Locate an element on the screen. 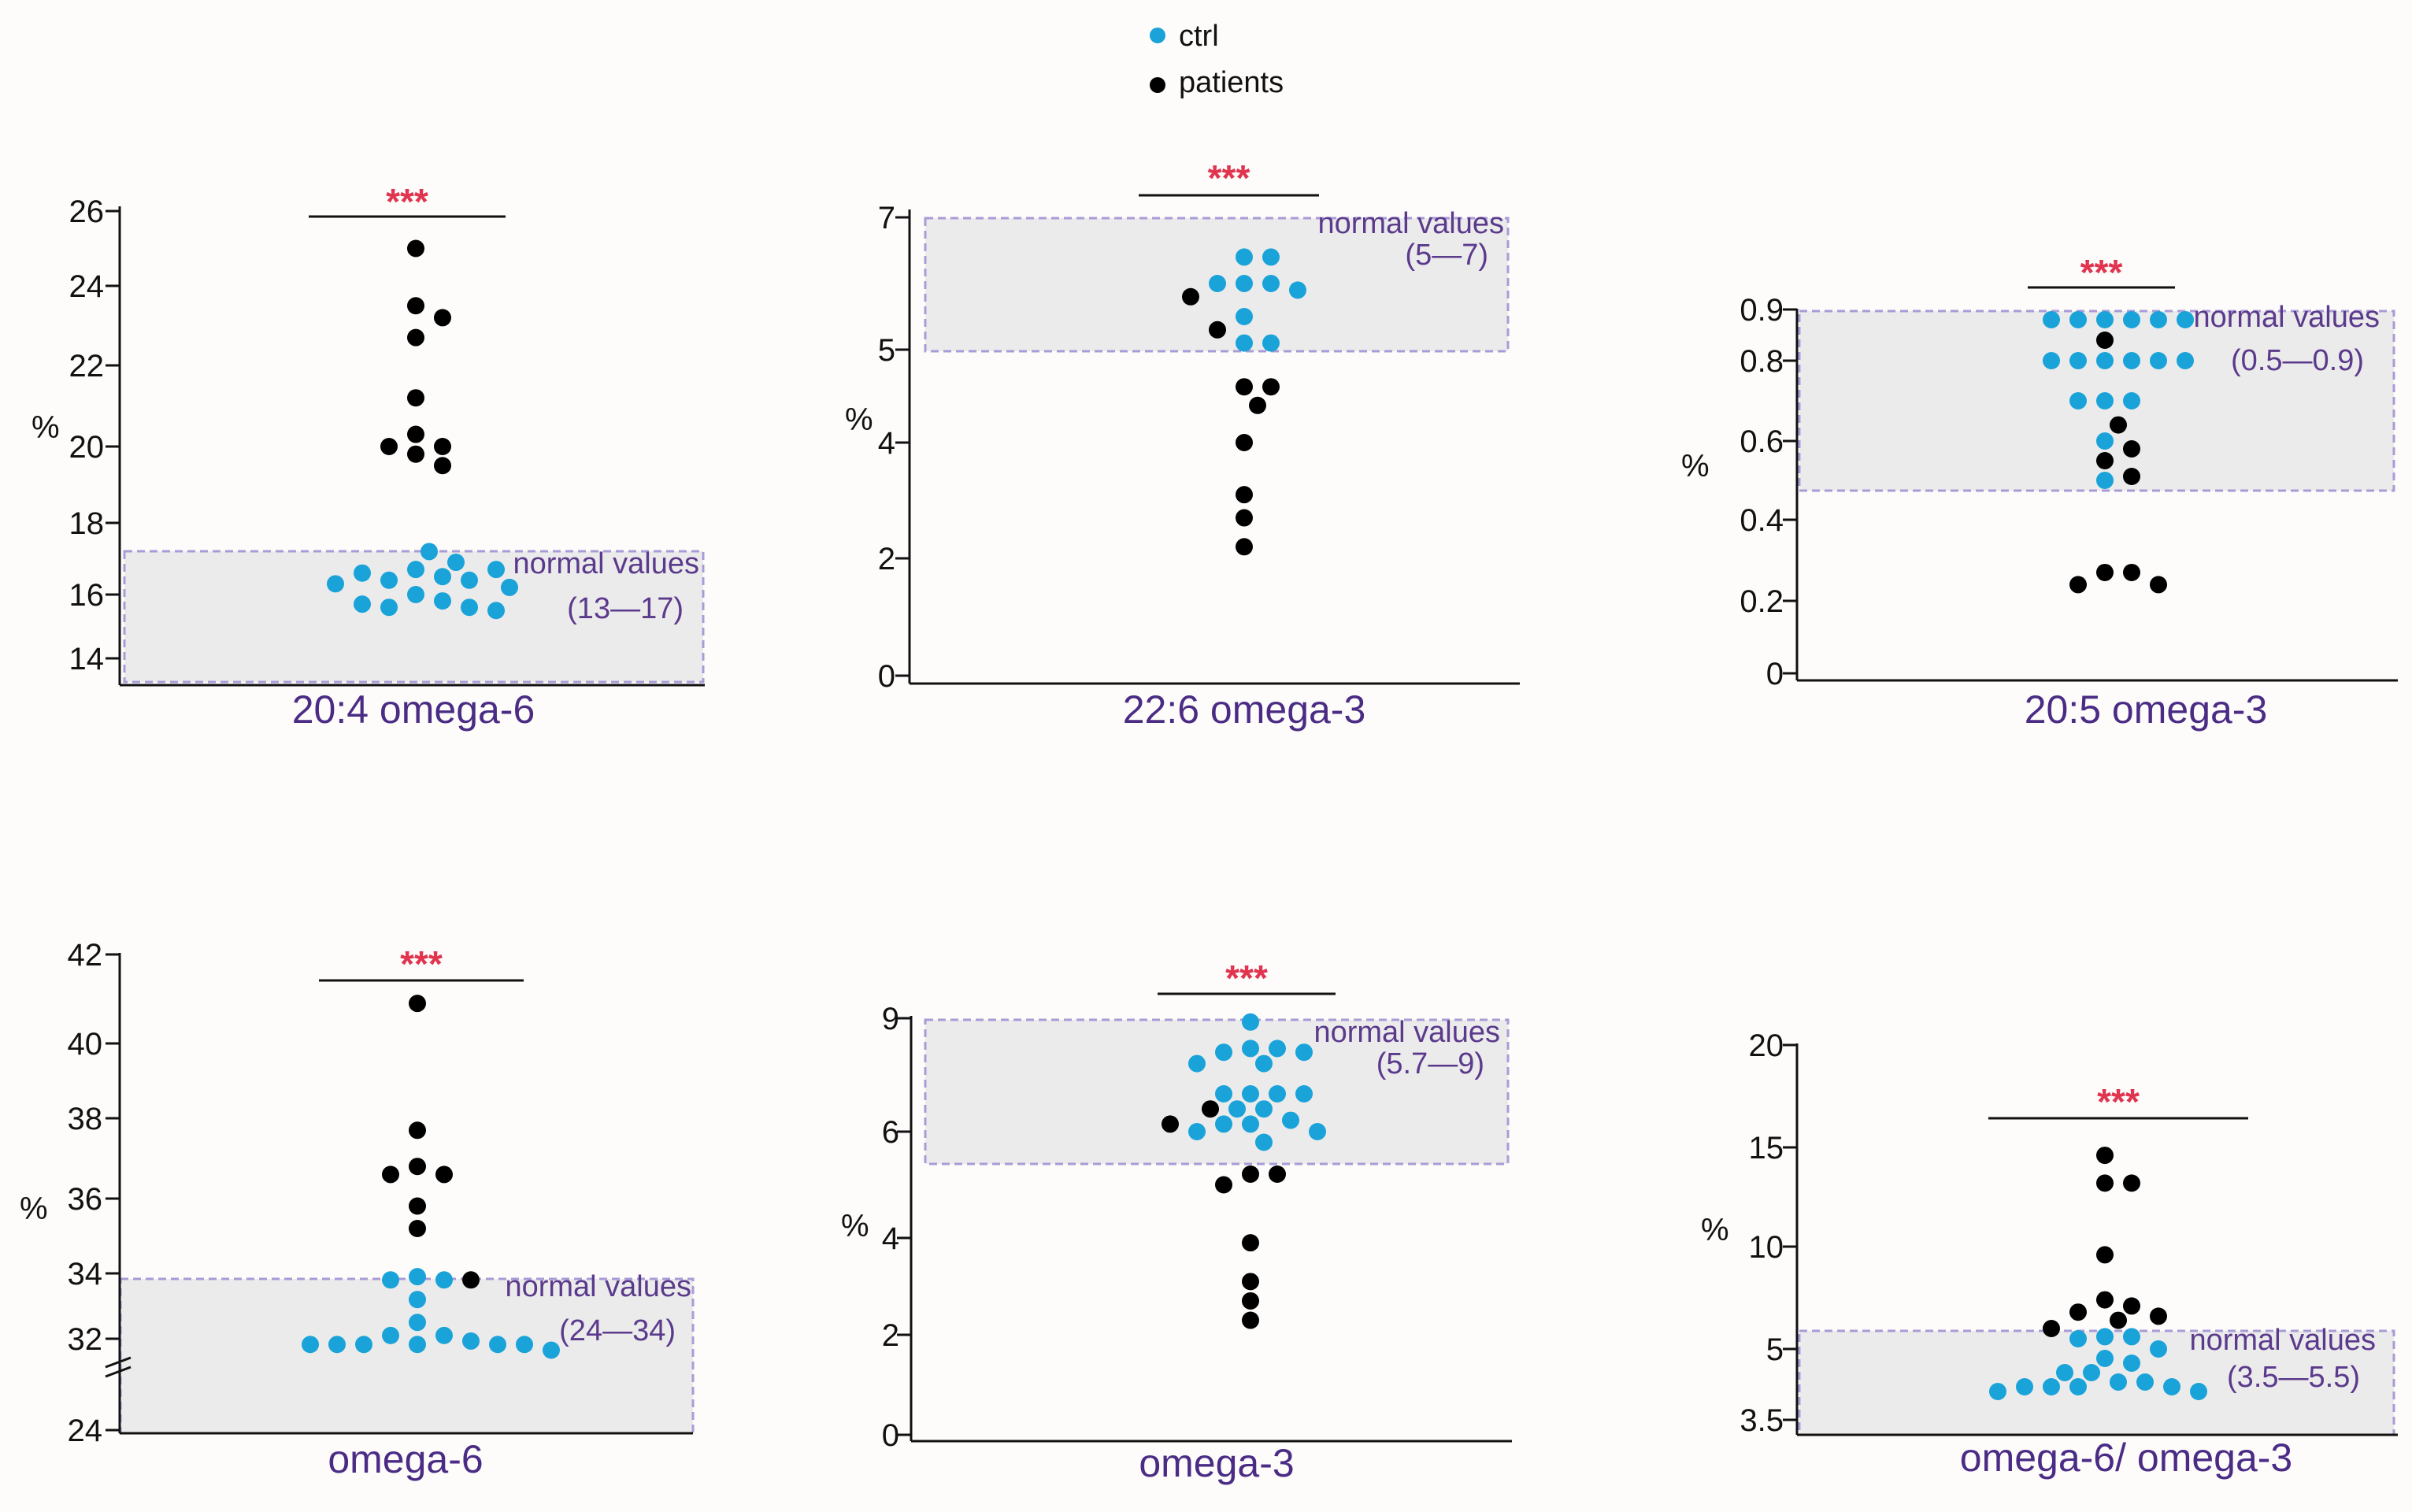  panel-2: 7 5 4 2 0% 22:6 omega-3 *** normal values(5—7) is located at coordinates (1182, 445).